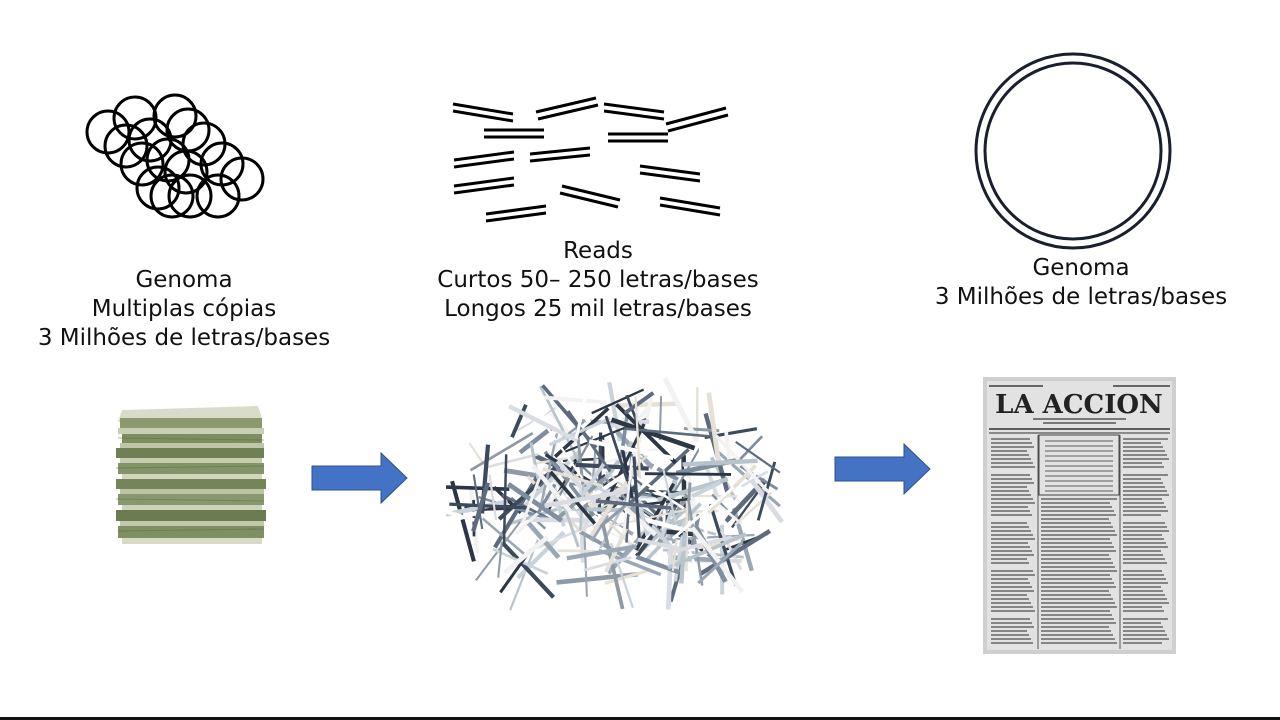 The height and width of the screenshot is (720, 1280). I want to click on shredded-paper-image, so click(614, 493).